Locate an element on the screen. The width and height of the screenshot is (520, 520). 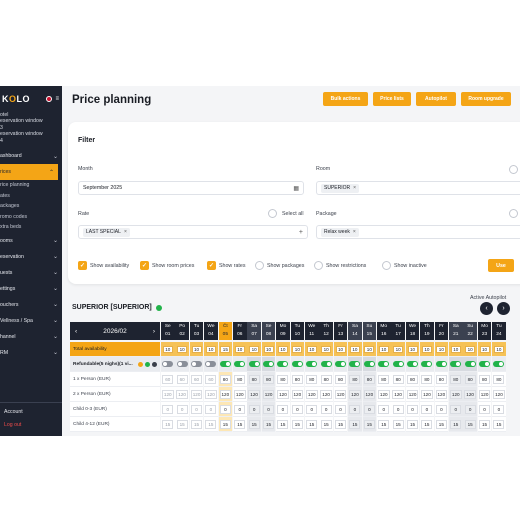
show-packages-checkbox: Show packages is located at coordinates (279, 265).